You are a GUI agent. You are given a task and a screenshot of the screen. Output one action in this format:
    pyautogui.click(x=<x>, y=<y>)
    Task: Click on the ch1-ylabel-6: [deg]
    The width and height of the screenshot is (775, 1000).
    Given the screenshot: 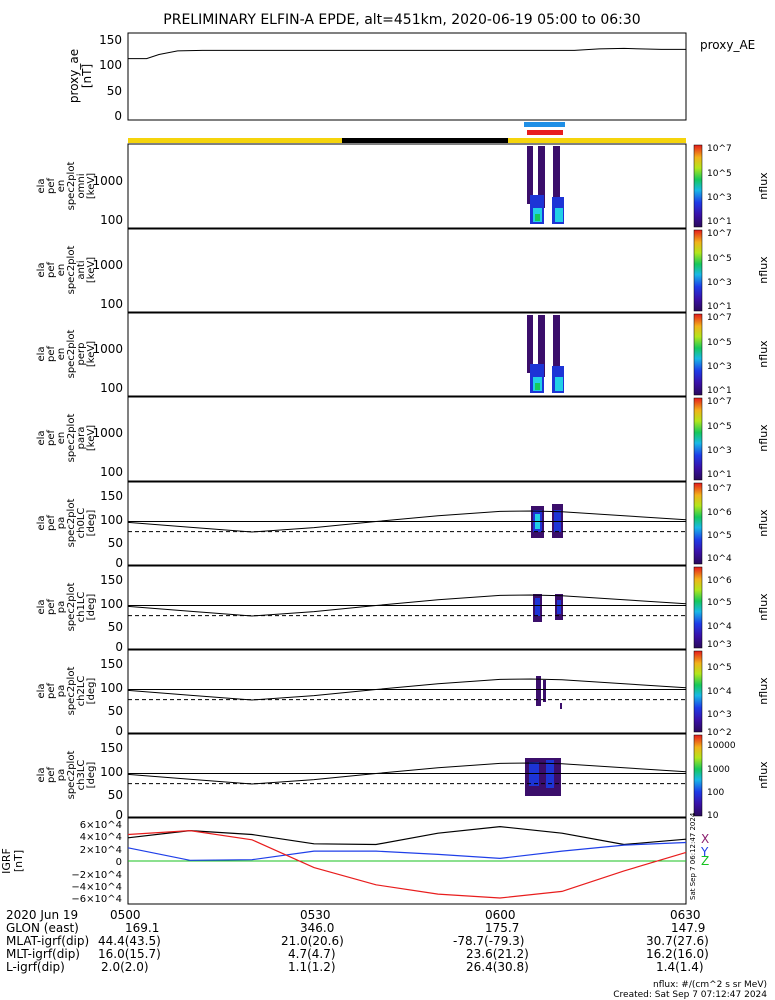 What is the action you would take?
    pyautogui.click(x=91, y=607)
    